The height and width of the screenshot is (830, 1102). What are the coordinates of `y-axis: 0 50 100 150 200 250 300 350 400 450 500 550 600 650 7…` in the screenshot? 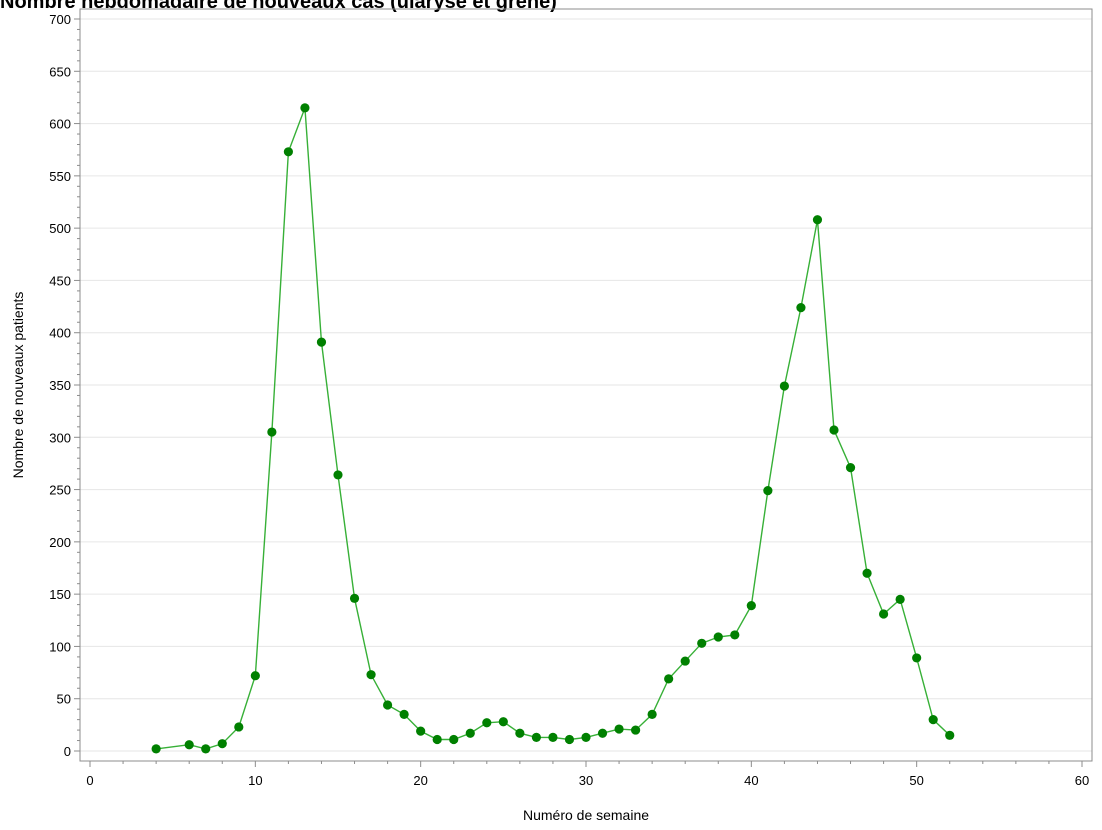 It's located at (64, 385).